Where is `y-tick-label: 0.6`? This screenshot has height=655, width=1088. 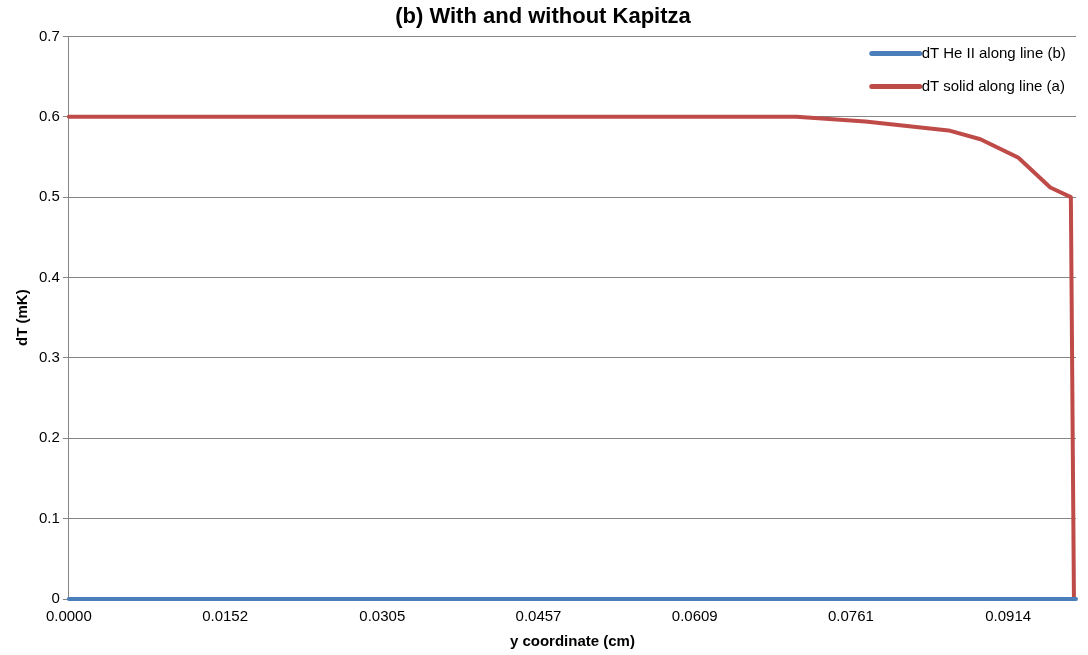
y-tick-label: 0.6 is located at coordinates (49, 115).